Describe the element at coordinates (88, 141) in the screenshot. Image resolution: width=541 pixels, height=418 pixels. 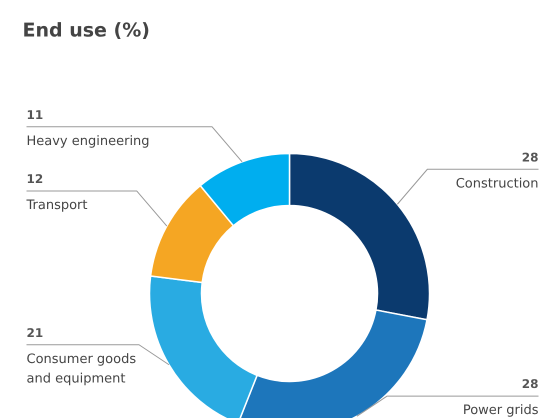
I see `slice-label: Heavy engineering` at that location.